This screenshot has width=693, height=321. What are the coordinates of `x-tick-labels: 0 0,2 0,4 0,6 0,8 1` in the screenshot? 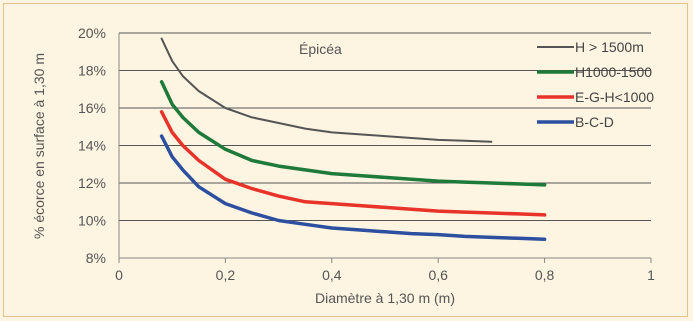 It's located at (385, 270).